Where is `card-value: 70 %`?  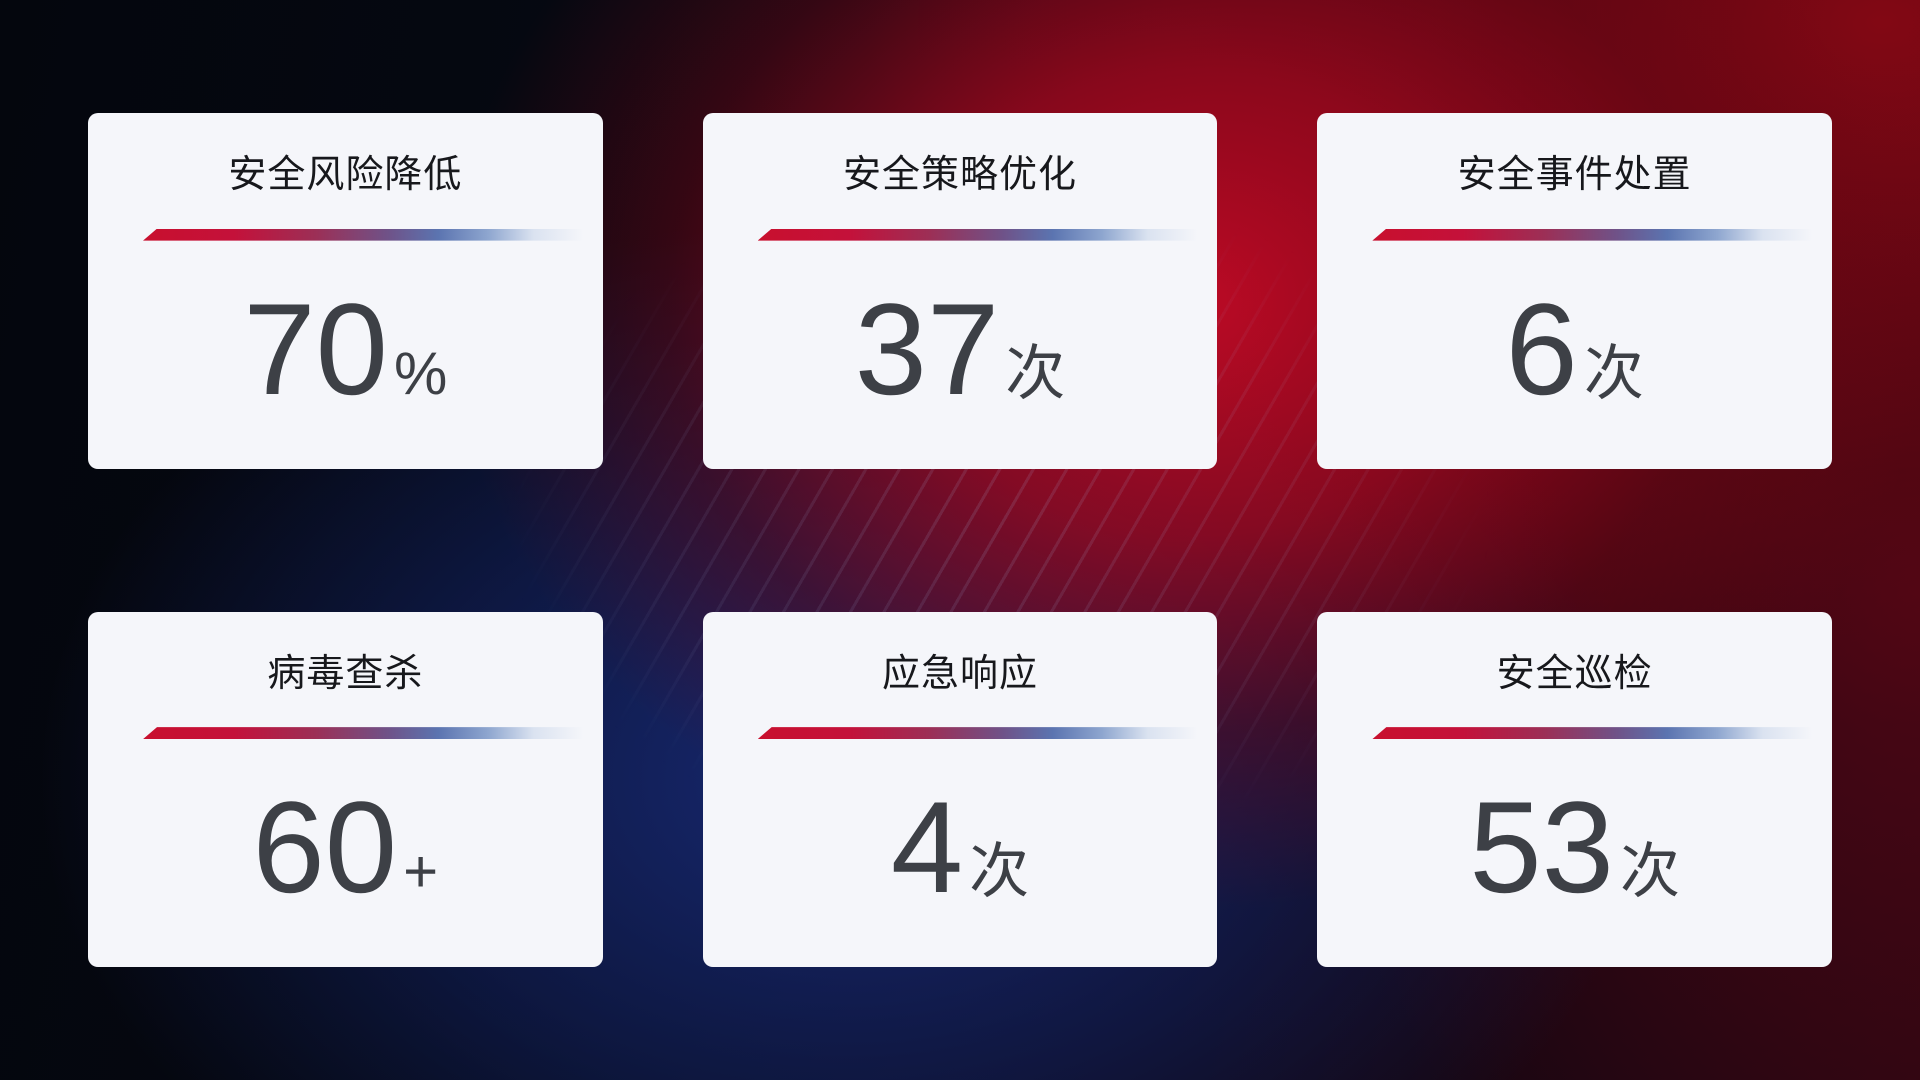 card-value: 70 % is located at coordinates (345, 355).